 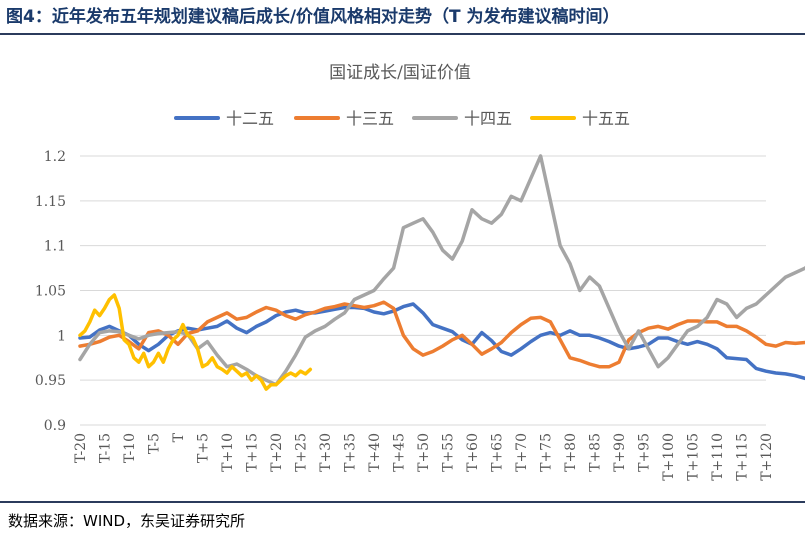 What do you see at coordinates (743, 457) in the screenshot?
I see `x-tick-label: T+115` at bounding box center [743, 457].